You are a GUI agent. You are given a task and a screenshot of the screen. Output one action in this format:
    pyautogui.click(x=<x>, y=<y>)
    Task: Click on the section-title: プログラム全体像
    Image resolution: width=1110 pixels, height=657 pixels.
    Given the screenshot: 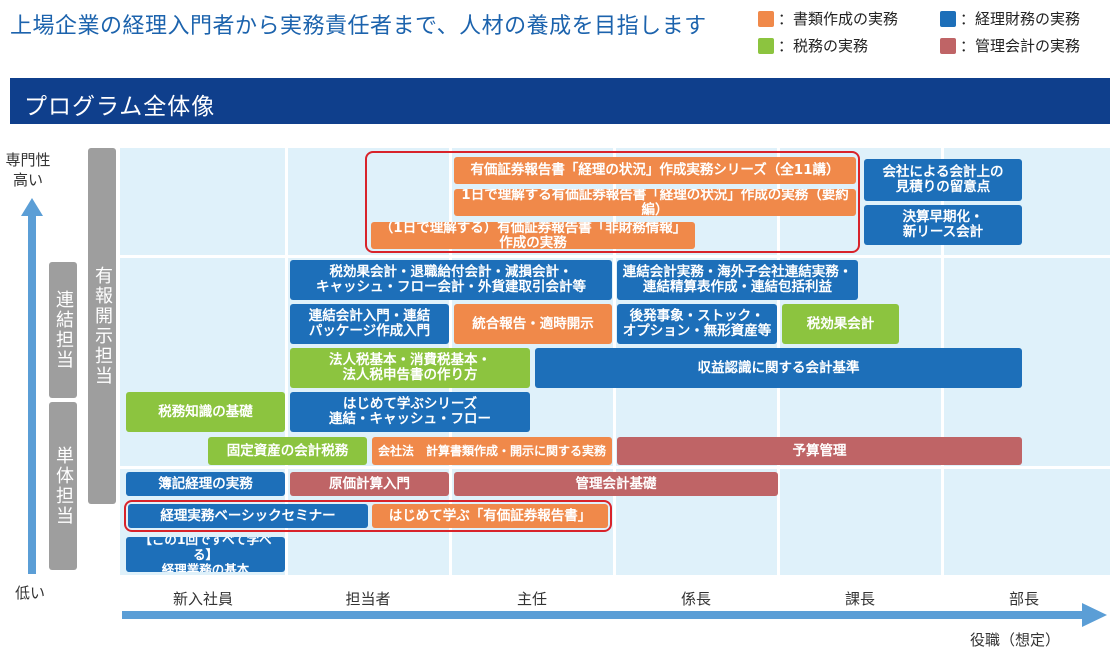 What is the action you would take?
    pyautogui.click(x=120, y=107)
    